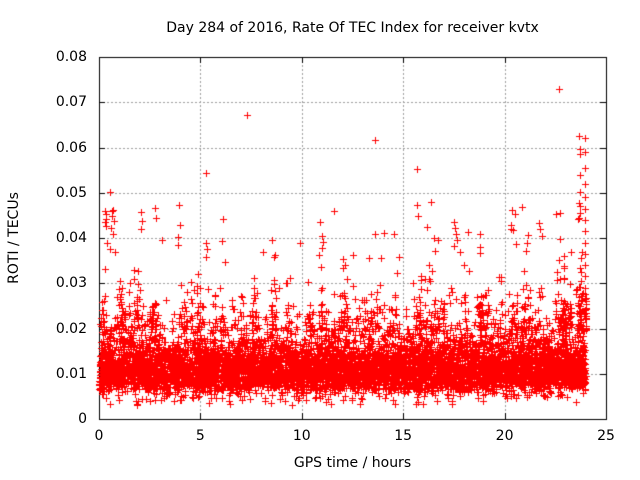 The image size is (640, 480). What do you see at coordinates (99, 436) in the screenshot?
I see `x-tick-label: 0` at bounding box center [99, 436].